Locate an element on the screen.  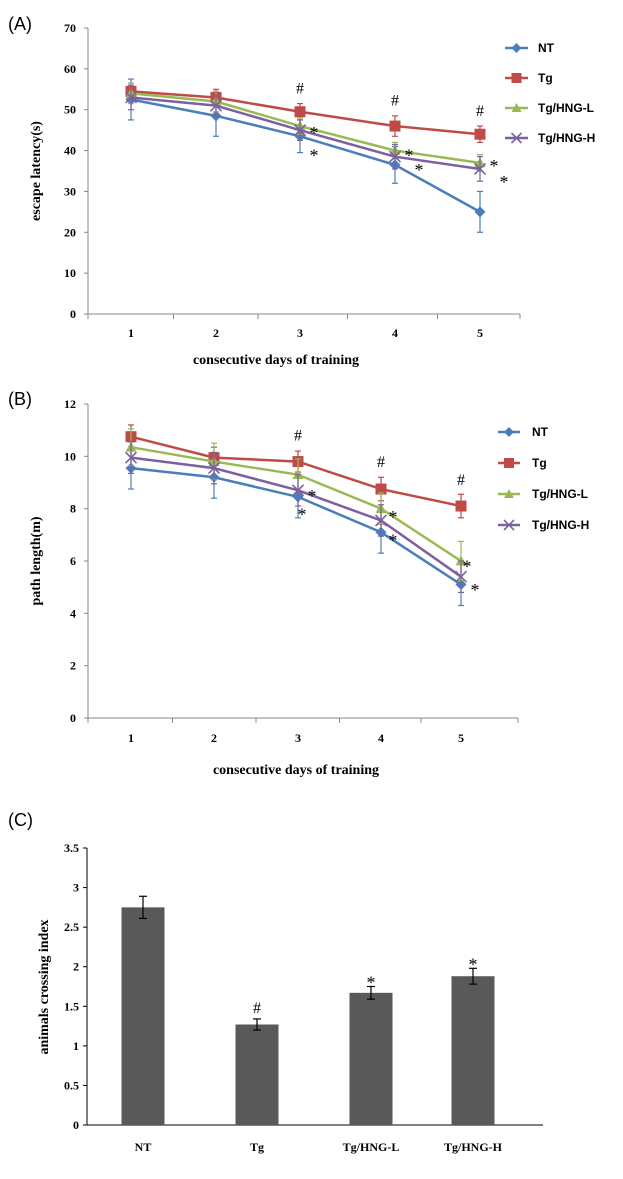
series-NT is located at coordinates (296, 526).